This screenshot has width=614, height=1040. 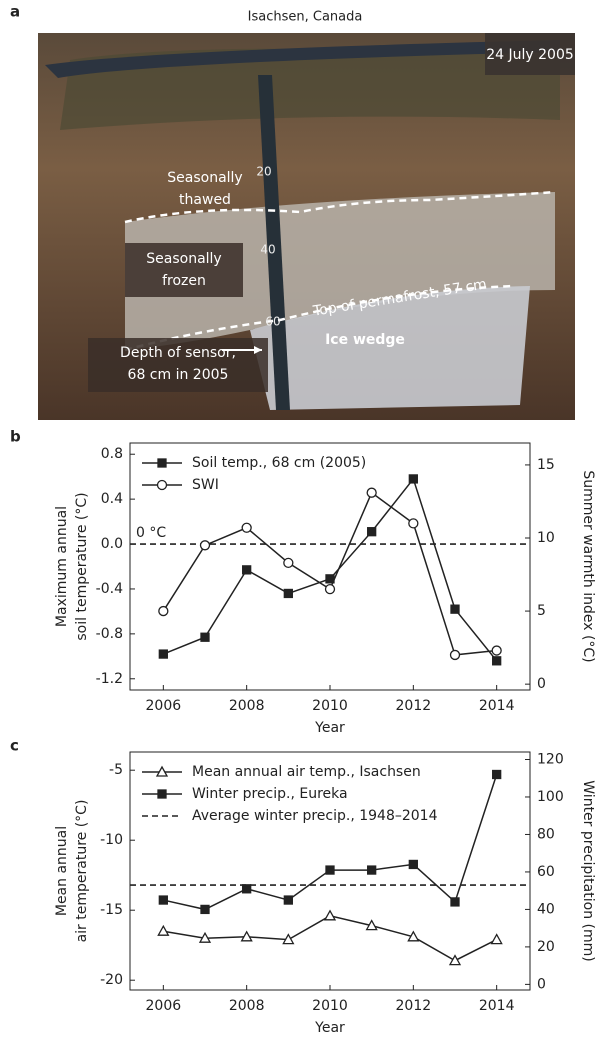 What do you see at coordinates (365, 340) in the screenshot?
I see `photo-annotation: Ice wedge` at bounding box center [365, 340].